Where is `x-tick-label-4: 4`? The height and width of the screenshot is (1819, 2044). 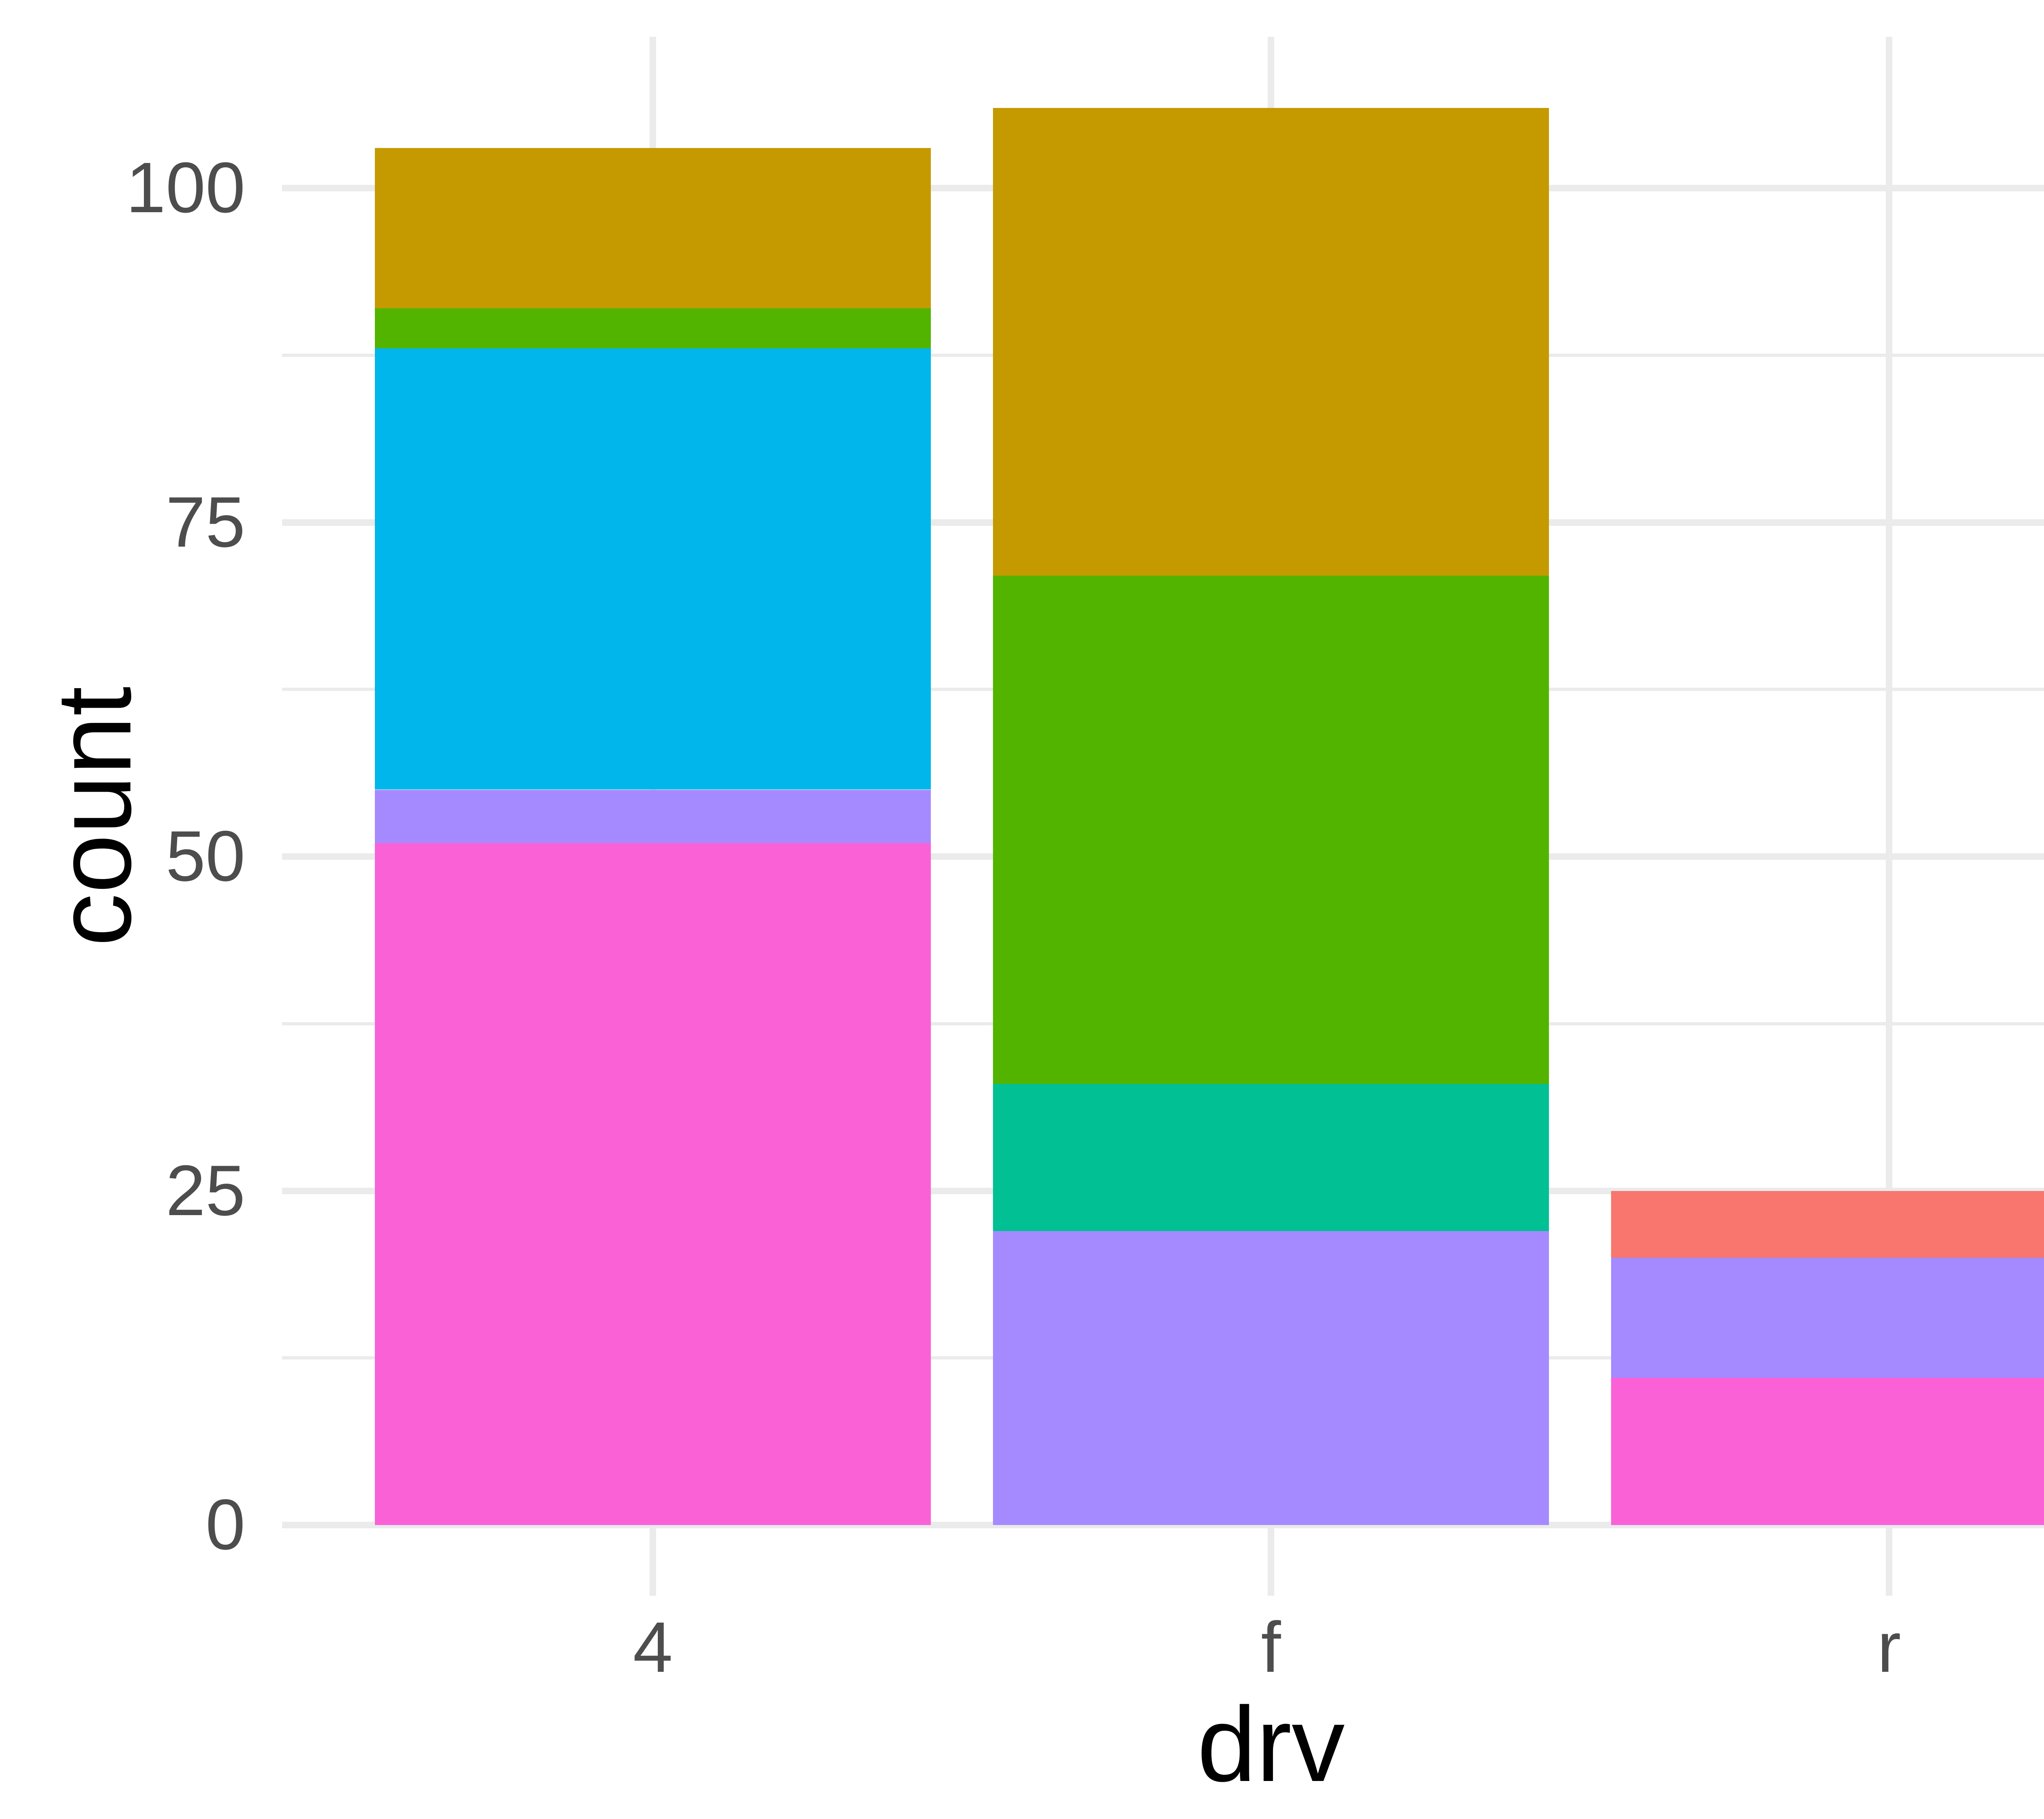 x-tick-label-4: 4 is located at coordinates (653, 1647).